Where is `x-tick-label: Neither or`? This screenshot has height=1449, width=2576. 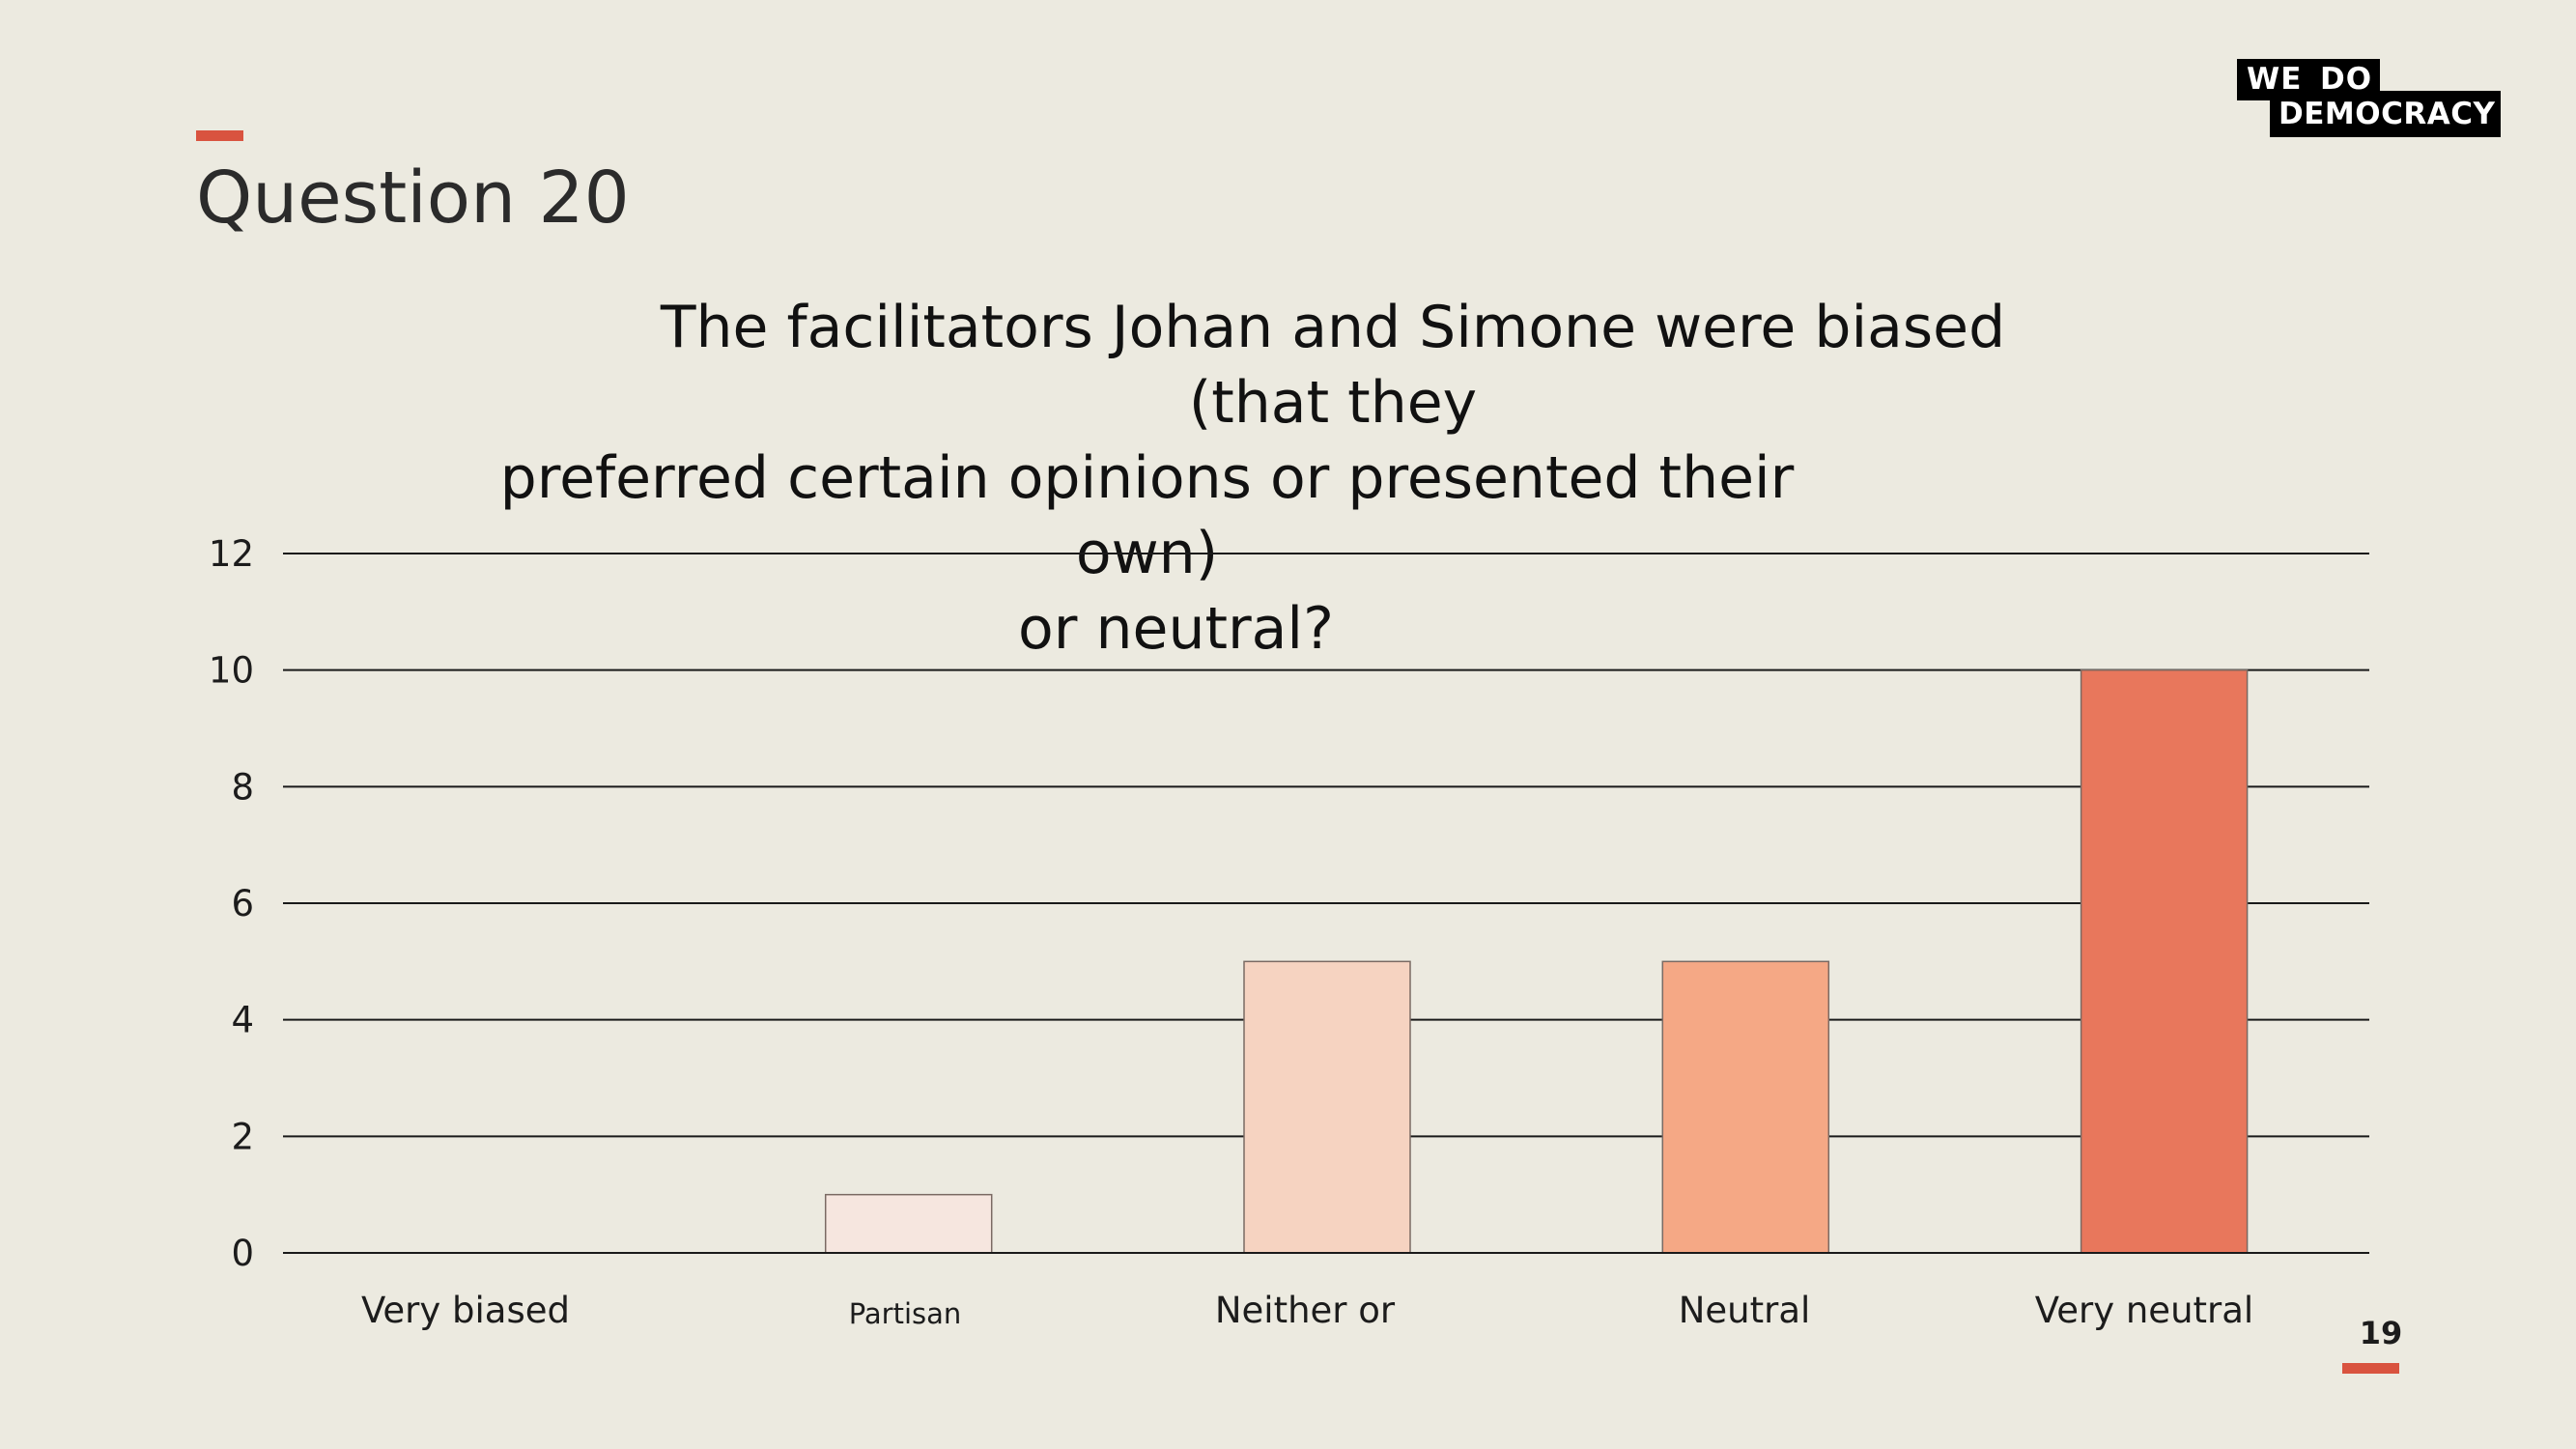
x-tick-label: Neither or is located at coordinates (1305, 1310).